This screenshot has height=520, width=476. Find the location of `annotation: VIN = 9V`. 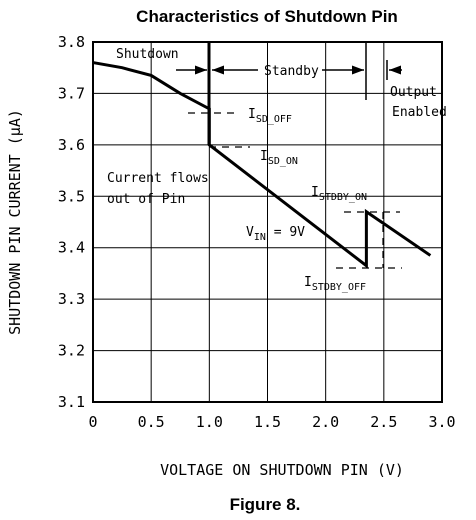

annotation: VIN = 9V is located at coordinates (275, 234).